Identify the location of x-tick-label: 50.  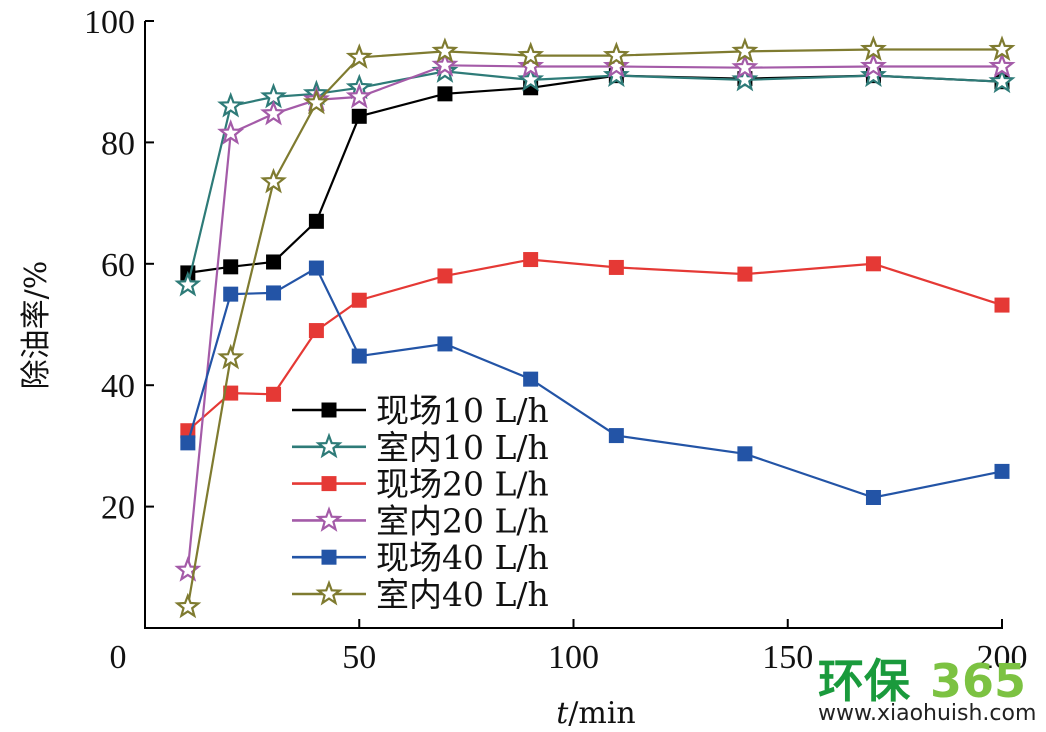
(359, 657).